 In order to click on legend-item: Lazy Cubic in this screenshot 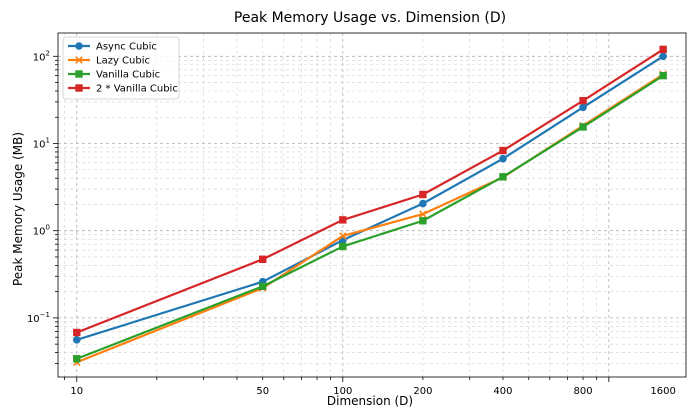, I will do `click(109, 61)`.